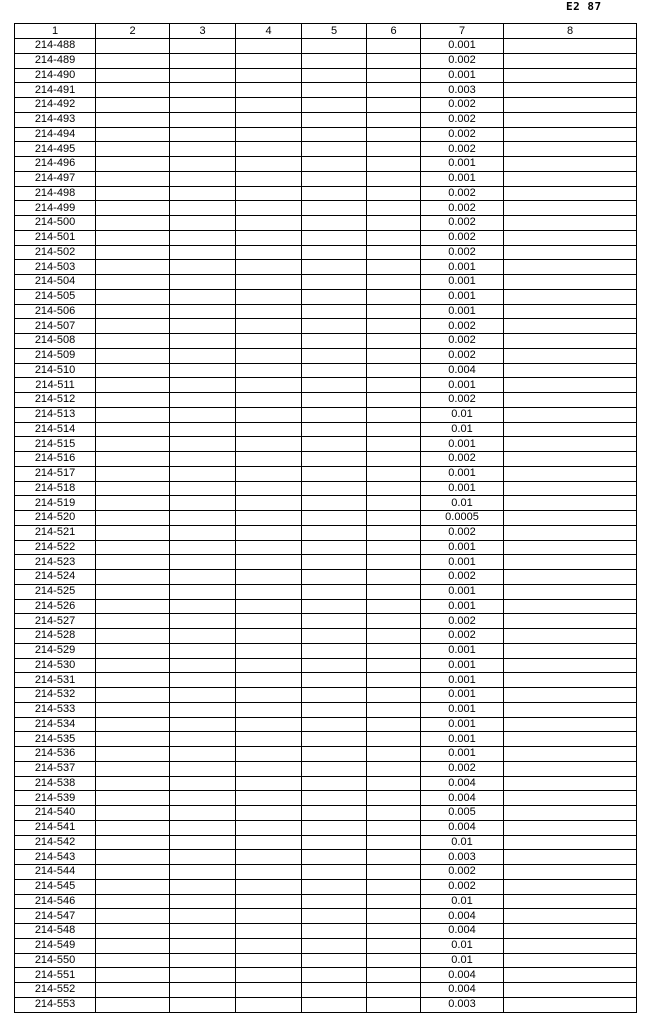  I want to click on row-id-cell: 214-493, so click(55, 119).